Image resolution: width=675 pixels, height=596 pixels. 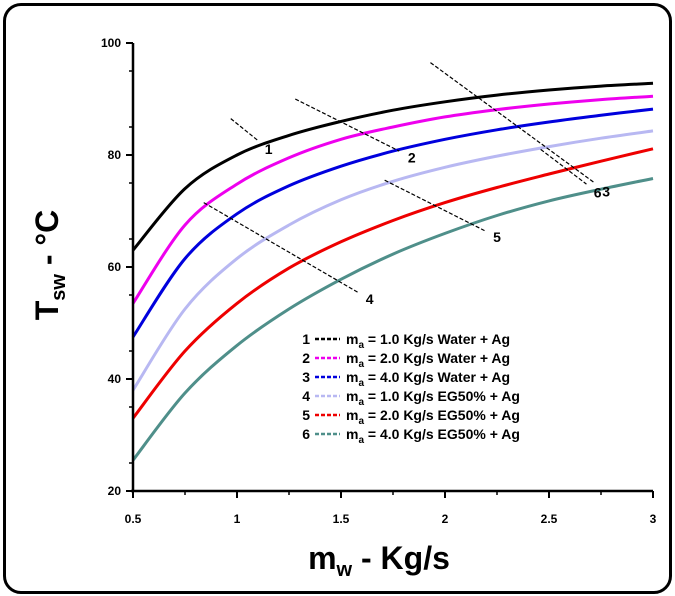 I want to click on callout-label-1: 1, so click(x=269, y=149).